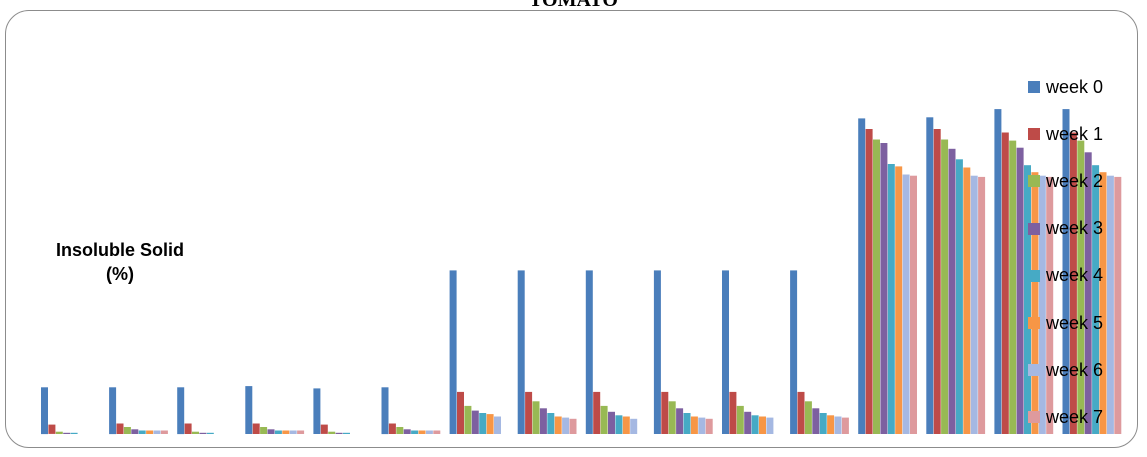  I want to click on legend-label: week 3, so click(1075, 228).